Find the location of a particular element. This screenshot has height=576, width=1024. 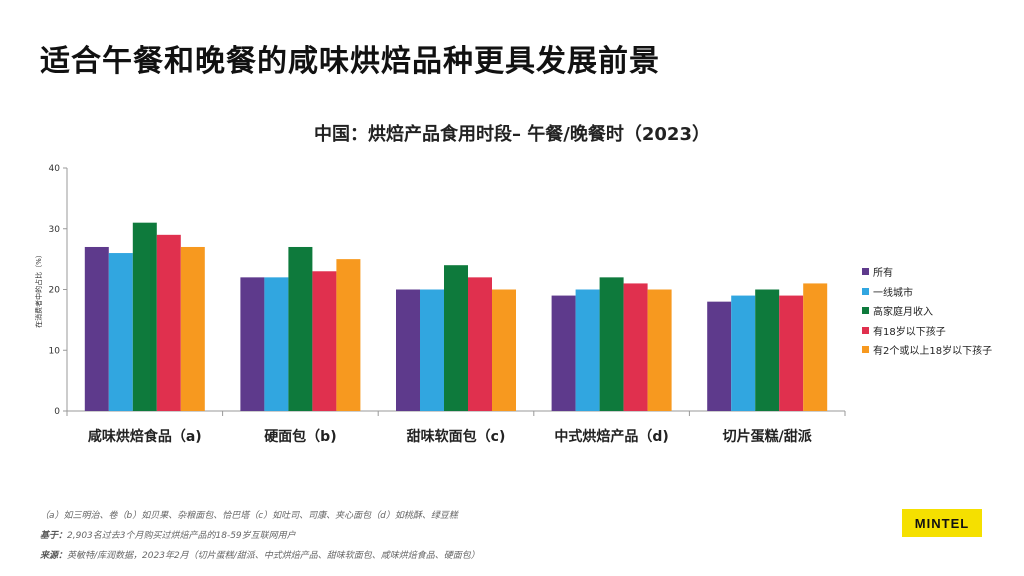

x-category-label: 咸味烘焙食品（a) is located at coordinates (145, 436).